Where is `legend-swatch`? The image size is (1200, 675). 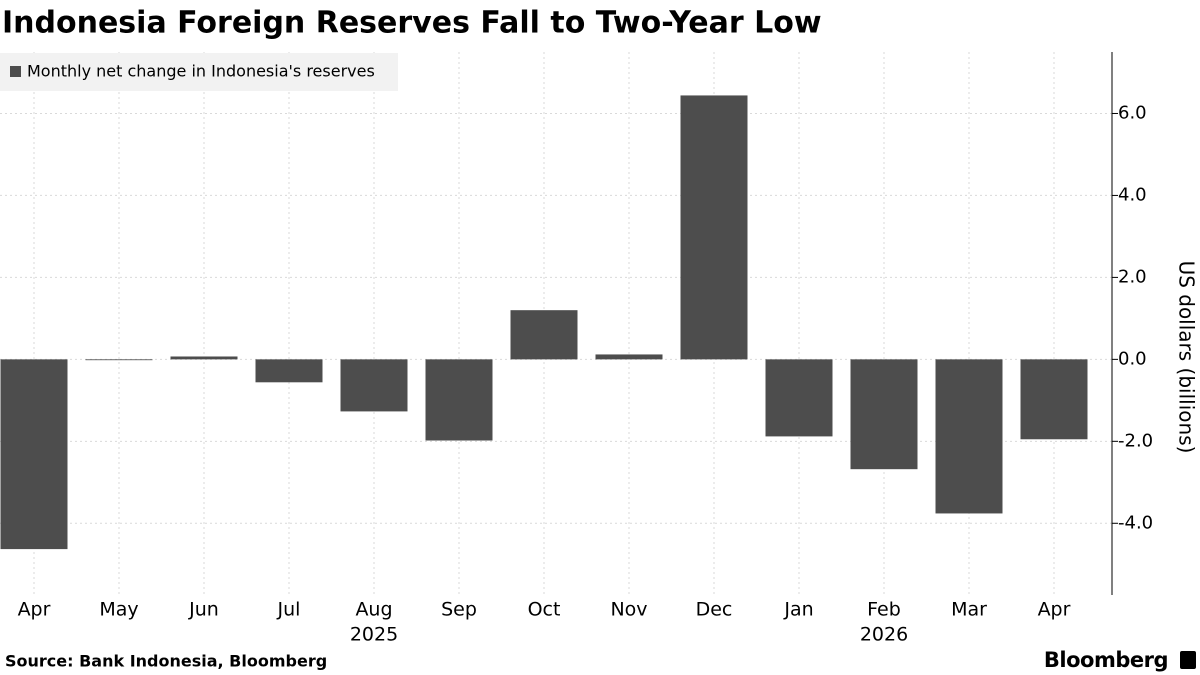
legend-swatch is located at coordinates (15, 71).